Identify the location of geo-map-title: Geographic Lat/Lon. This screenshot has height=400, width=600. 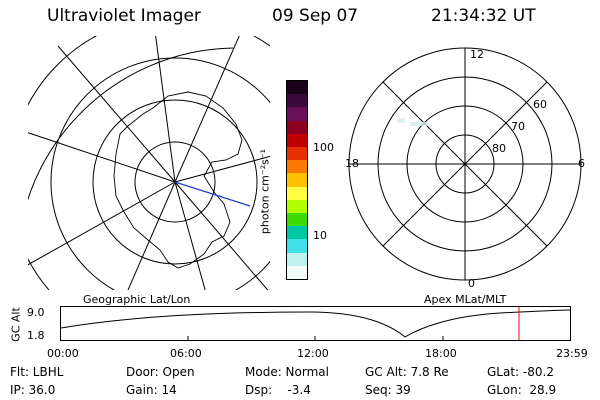
(137, 299).